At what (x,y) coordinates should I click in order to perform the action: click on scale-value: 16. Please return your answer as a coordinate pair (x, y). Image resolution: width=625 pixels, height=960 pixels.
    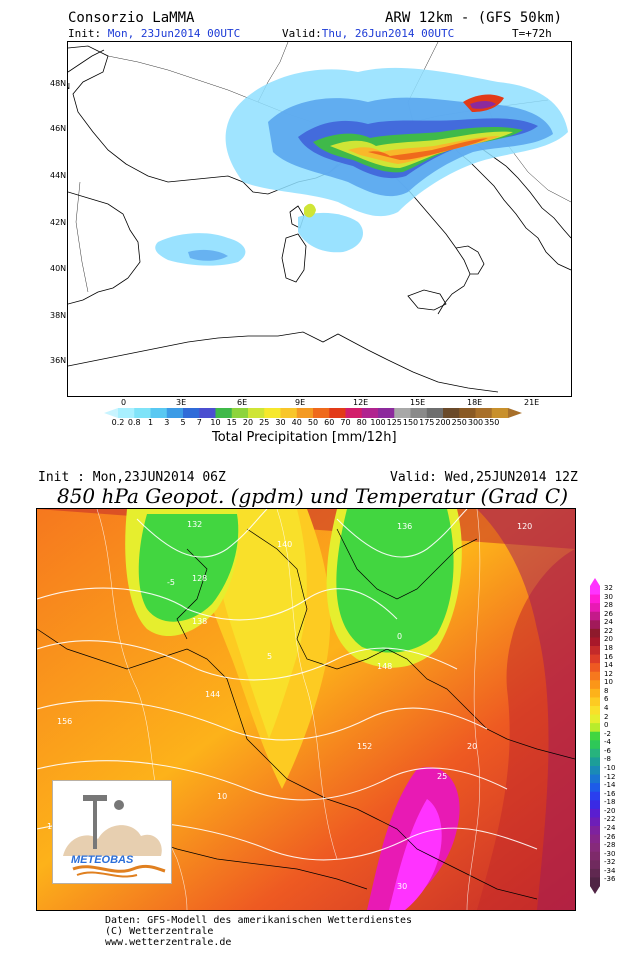
    Looking at the image, I should click on (608, 656).